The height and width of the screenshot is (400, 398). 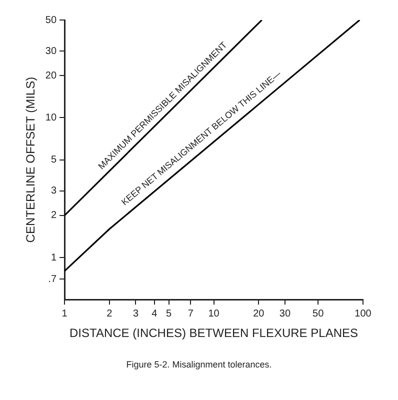 I want to click on y-tick-label: 10, so click(x=51, y=118).